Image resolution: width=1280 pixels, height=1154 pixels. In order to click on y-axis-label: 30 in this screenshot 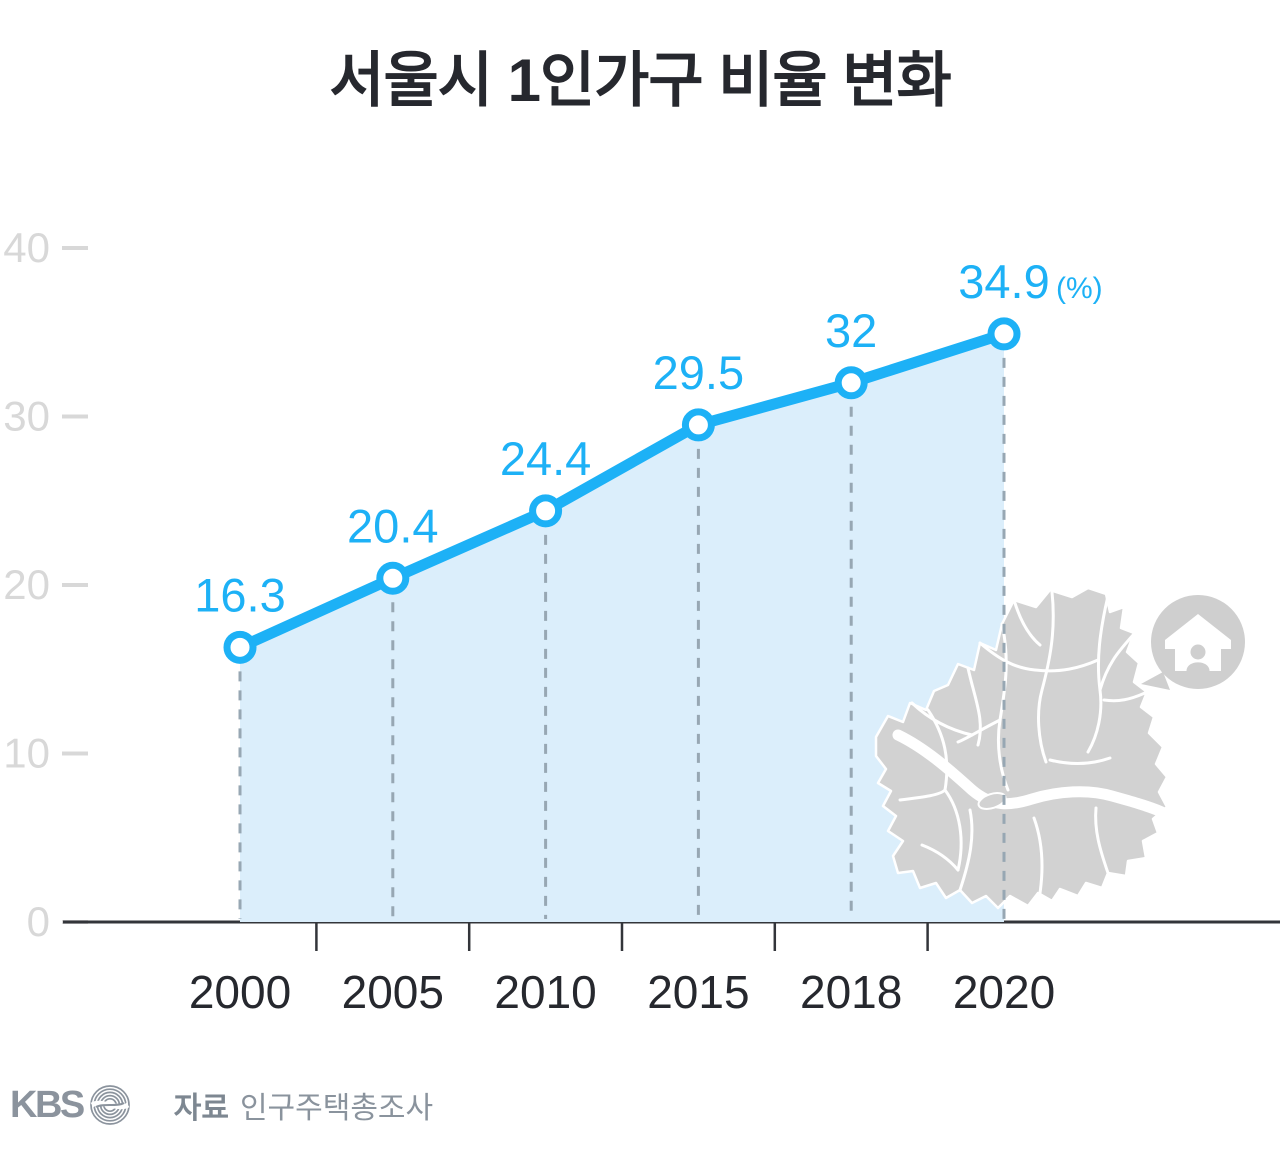, I will do `click(26, 416)`.